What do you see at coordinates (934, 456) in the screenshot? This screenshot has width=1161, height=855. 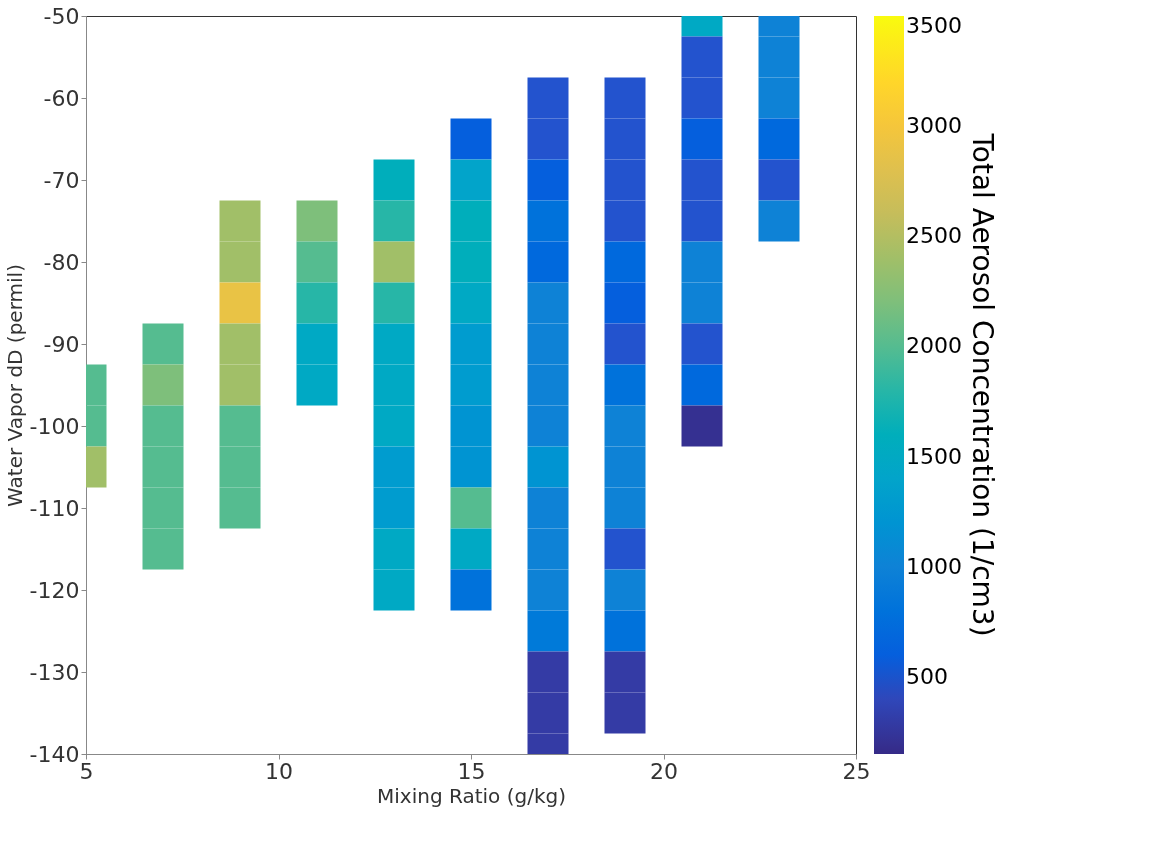 I see `color-bar-label: 1500` at bounding box center [934, 456].